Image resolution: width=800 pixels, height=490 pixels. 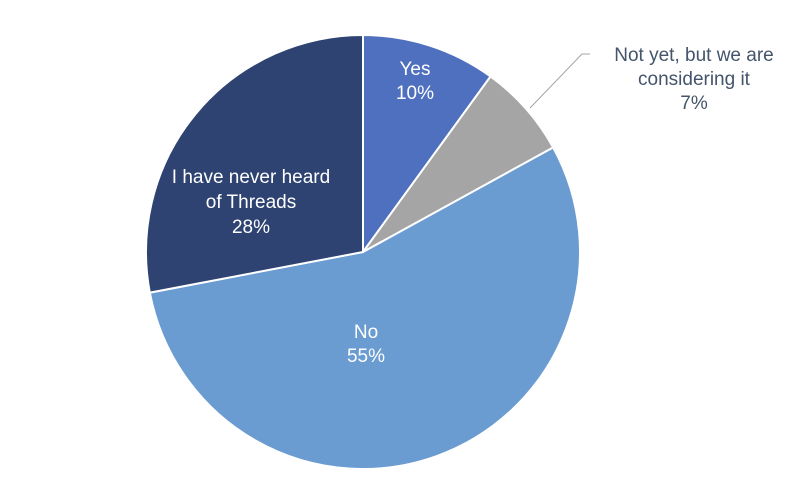 I want to click on slice-category-label-3: of Threads, so click(x=251, y=202).